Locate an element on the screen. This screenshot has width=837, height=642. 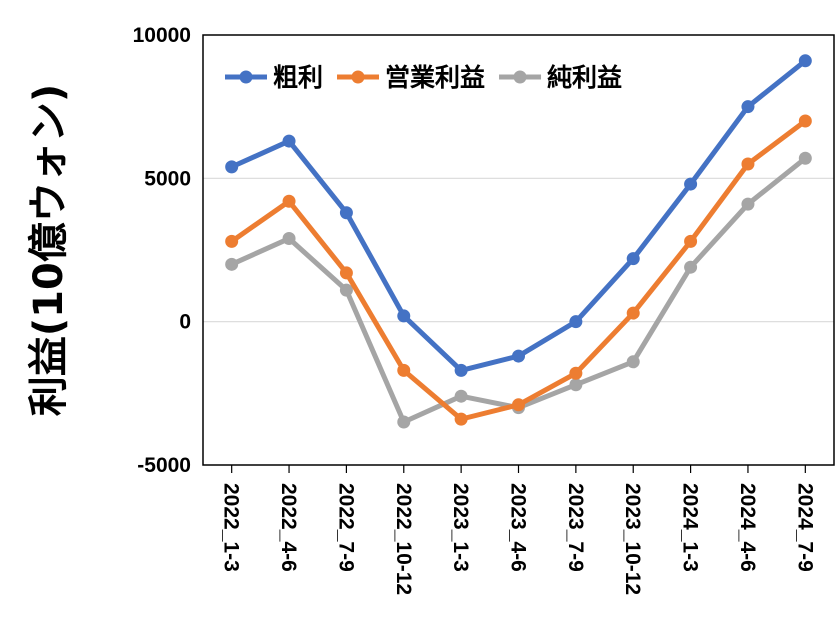
y-tick-label: 5000 is located at coordinates (167, 178).